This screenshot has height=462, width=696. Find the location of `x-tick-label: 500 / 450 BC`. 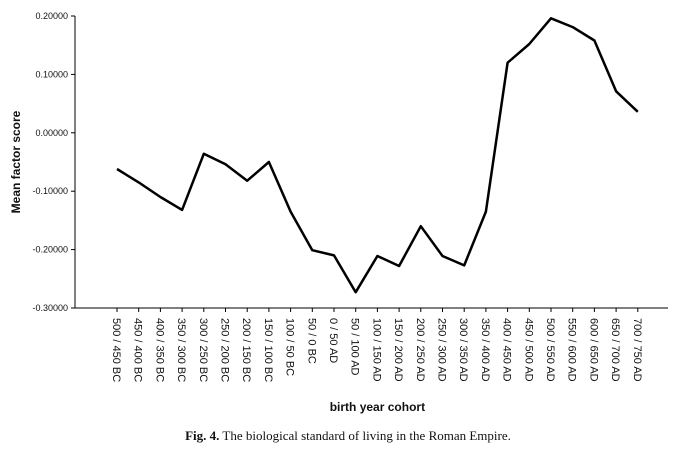

x-tick-label: 500 / 450 BC is located at coordinates (116, 350).